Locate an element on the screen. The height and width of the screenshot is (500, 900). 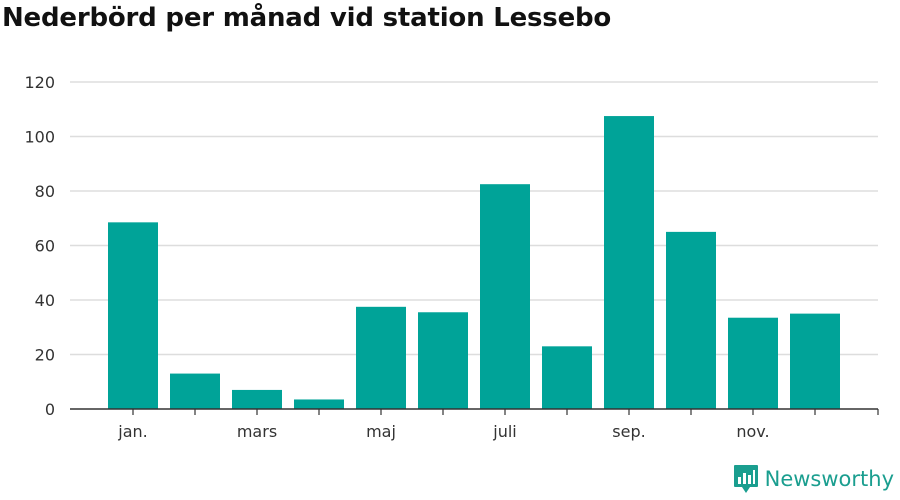
x-tick-label-maj: maj is located at coordinates (381, 431).